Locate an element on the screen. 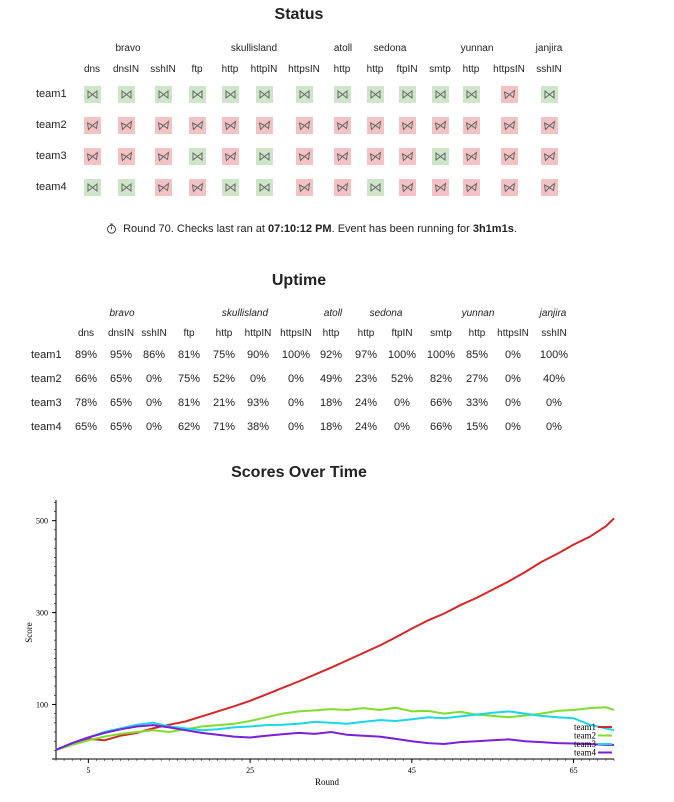 This screenshot has height=802, width=674. status-service-4: http is located at coordinates (230, 69).